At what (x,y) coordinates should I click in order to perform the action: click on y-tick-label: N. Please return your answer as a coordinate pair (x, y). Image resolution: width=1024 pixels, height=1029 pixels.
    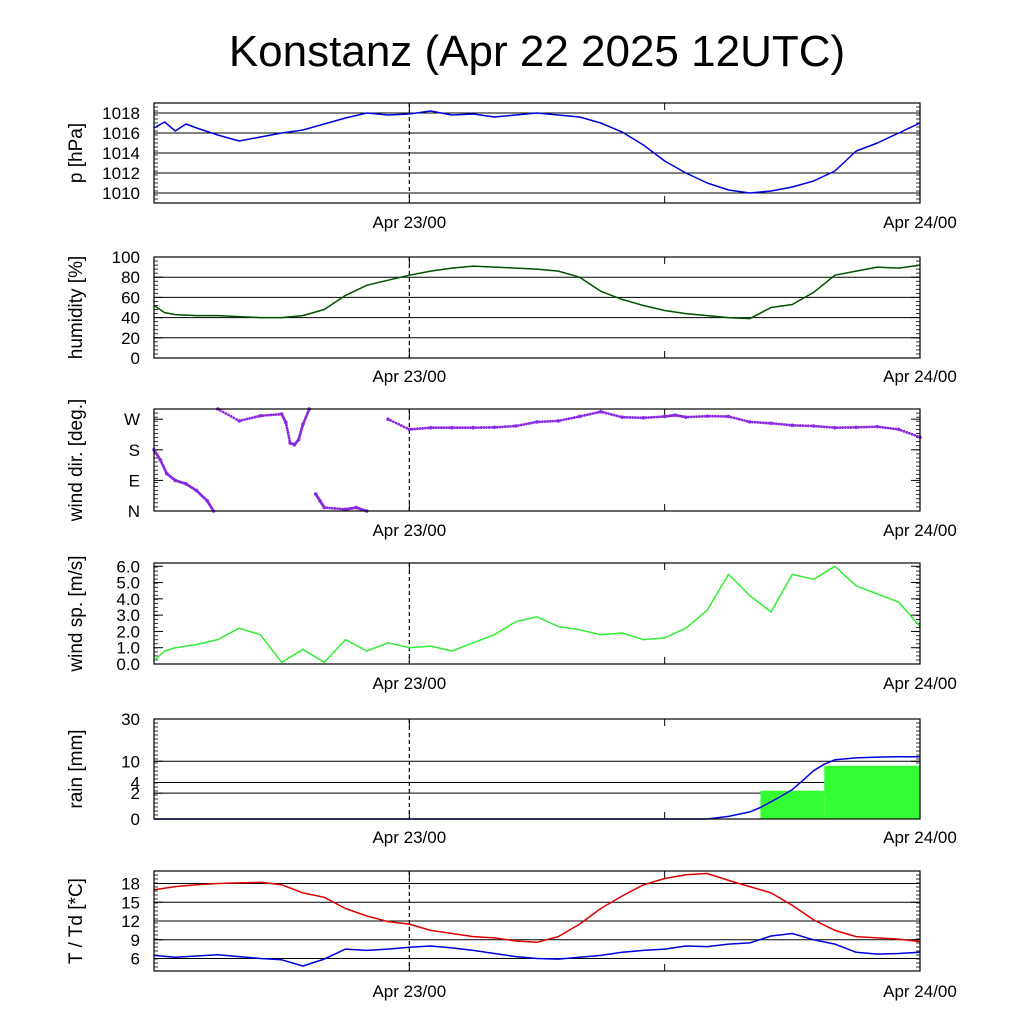
    Looking at the image, I should click on (134, 511).